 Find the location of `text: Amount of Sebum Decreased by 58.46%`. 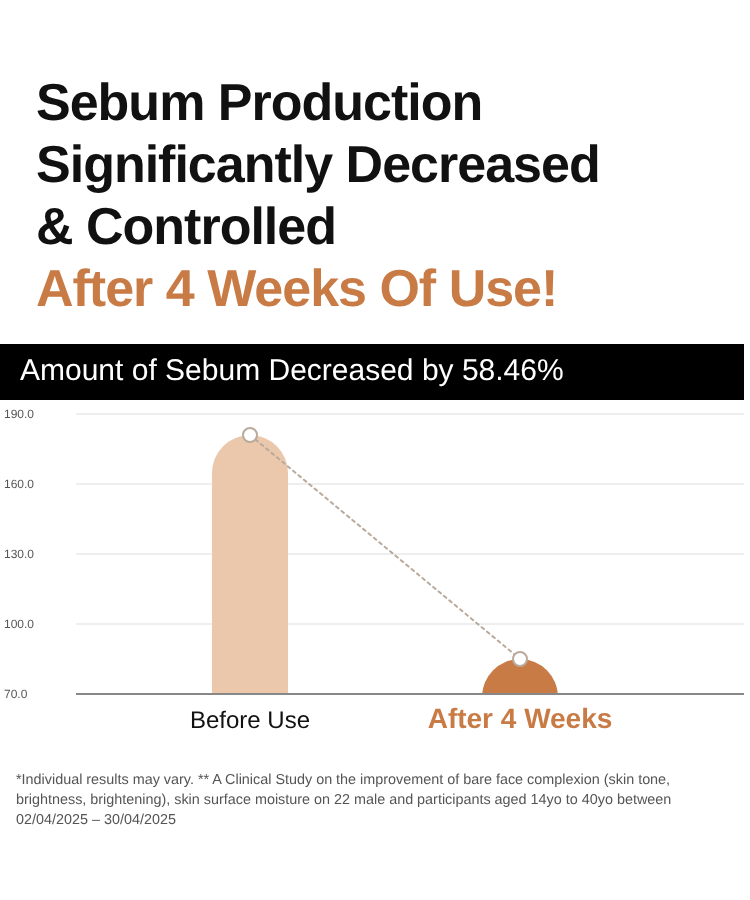

text: Amount of Sebum Decreased by 58.46% is located at coordinates (372, 372).